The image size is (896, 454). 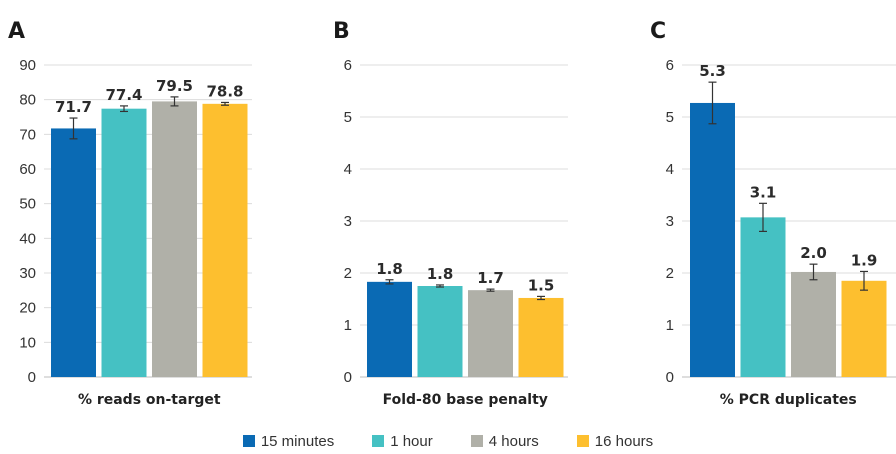 I want to click on y-tick-label: 50, so click(x=27, y=204).